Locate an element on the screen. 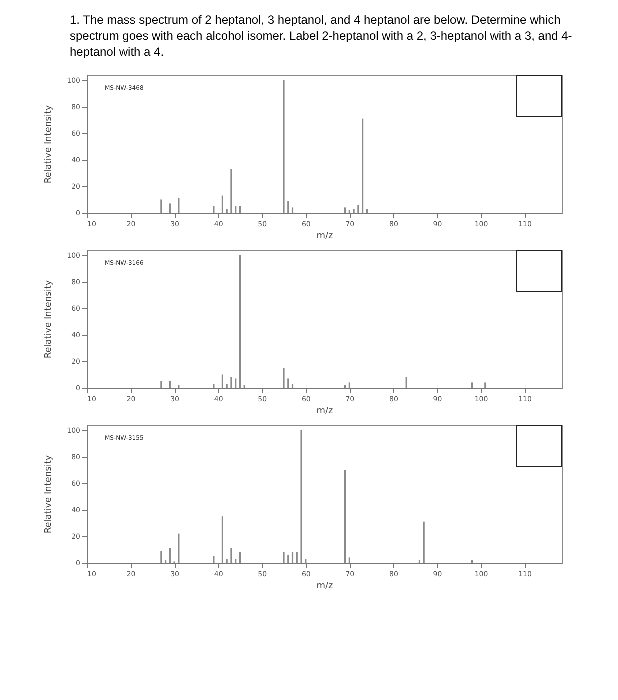 Image resolution: width=618 pixels, height=700 pixels. chart-title: 1. The mass spectrum of 2 heptanol, 3 heptanol, and 4 heptanol are below. Determine which spectrum goes with each alcohol isomer. Label 2-heptanol with a 2, 3-heptanol with a 3, and 4-heptanol with a 4. is located at coordinates (321, 36).